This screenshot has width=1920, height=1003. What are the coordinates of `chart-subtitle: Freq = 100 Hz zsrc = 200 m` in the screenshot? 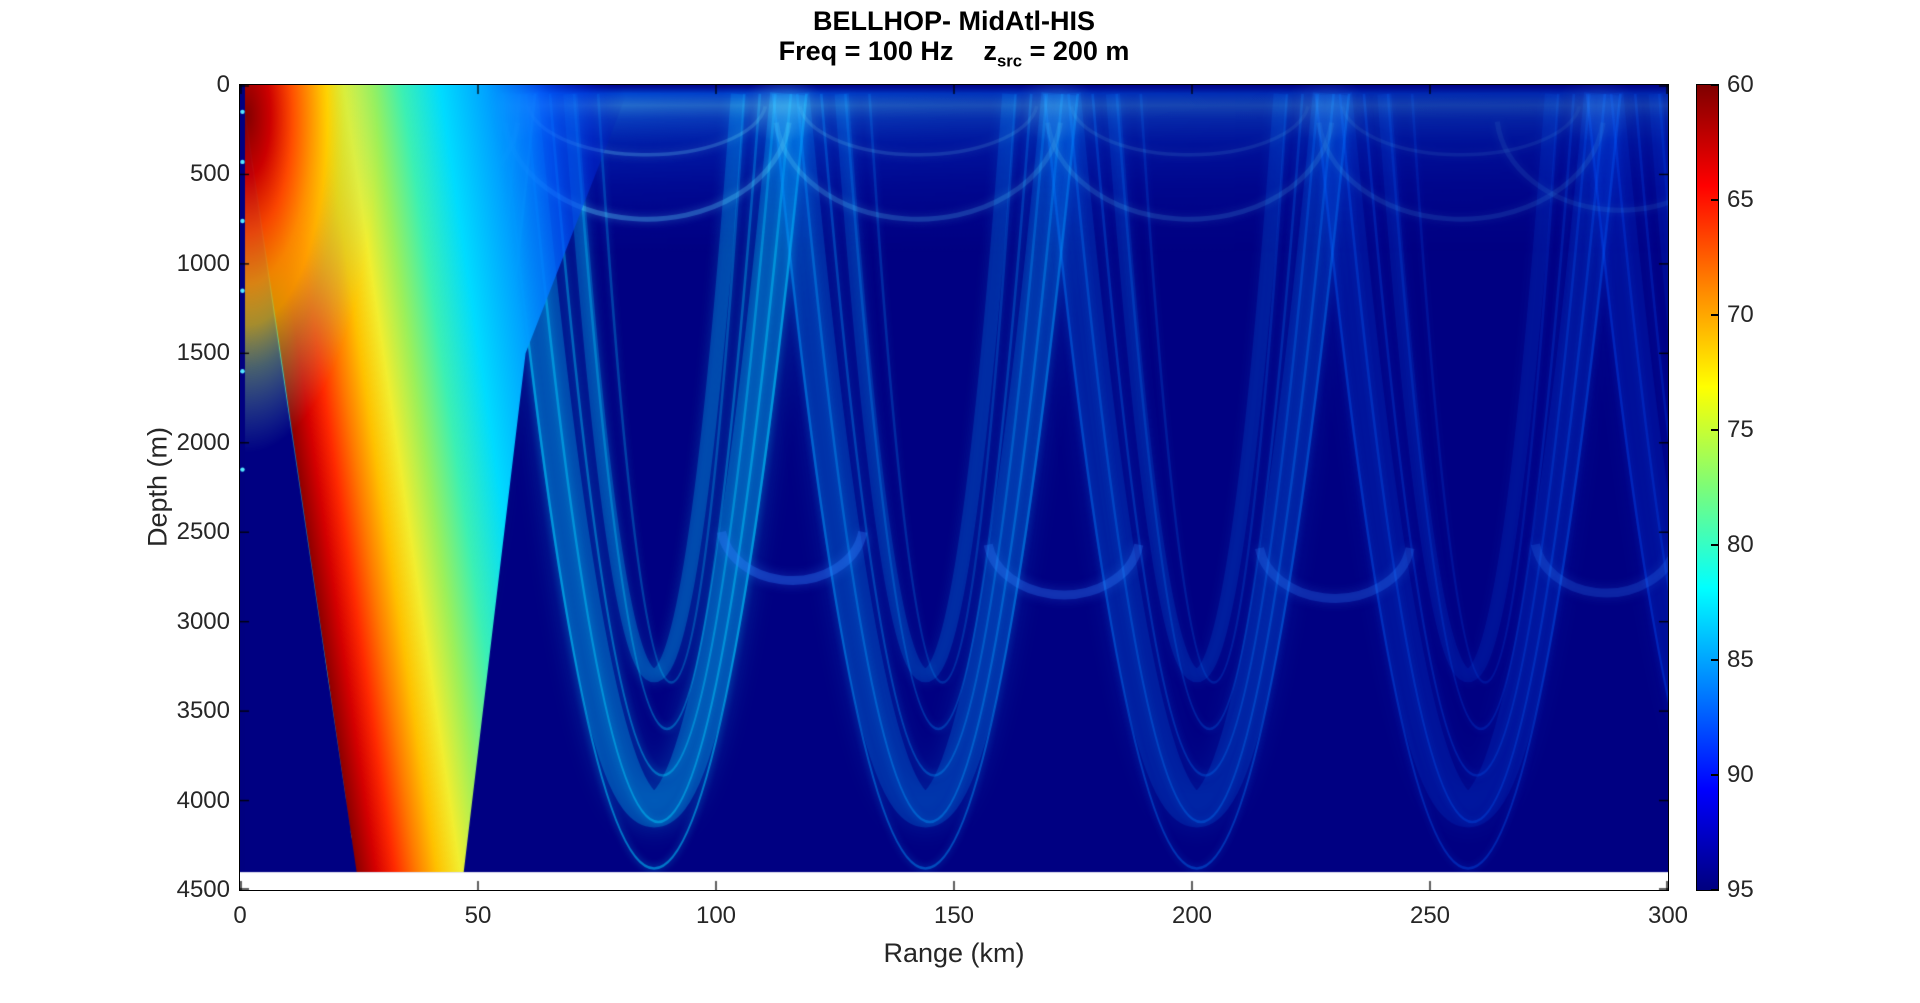 It's located at (954, 56).